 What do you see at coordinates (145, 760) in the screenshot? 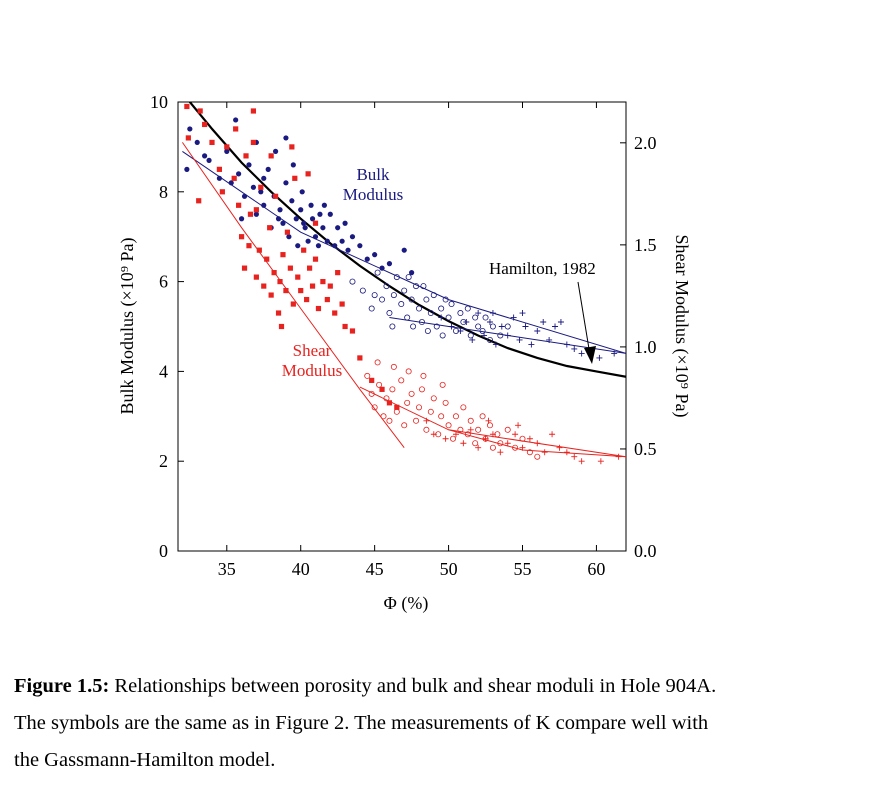
I see `caption-line-3: the Gassmann-Hamilton model.` at bounding box center [145, 760].